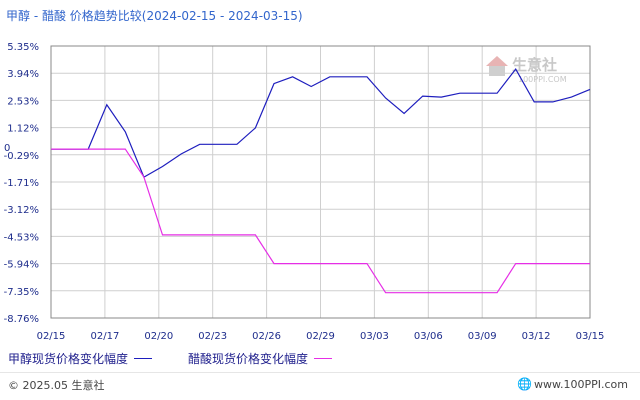 This screenshot has height=400, width=640. Describe the element at coordinates (590, 336) in the screenshot. I see `x-tick-label: 03/15` at that location.